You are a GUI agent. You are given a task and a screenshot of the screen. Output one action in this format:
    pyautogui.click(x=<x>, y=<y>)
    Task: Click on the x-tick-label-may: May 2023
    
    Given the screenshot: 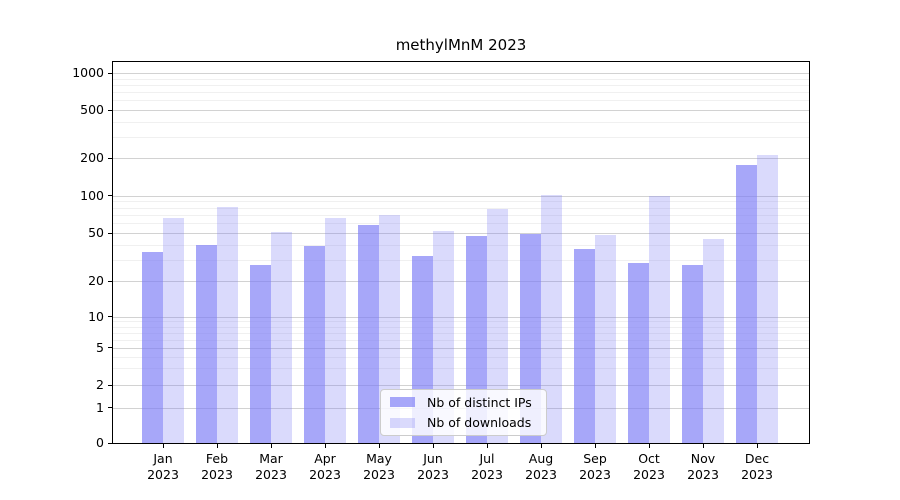 What is the action you would take?
    pyautogui.click(x=379, y=467)
    